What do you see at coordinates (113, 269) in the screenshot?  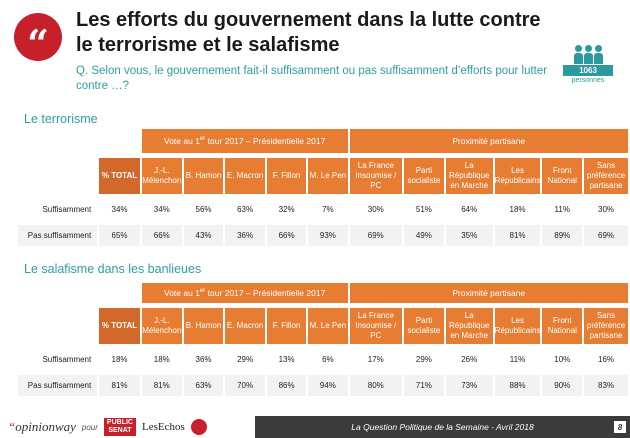 I see `section-title-salafisme: Le salafisme dans les banlieues` at bounding box center [113, 269].